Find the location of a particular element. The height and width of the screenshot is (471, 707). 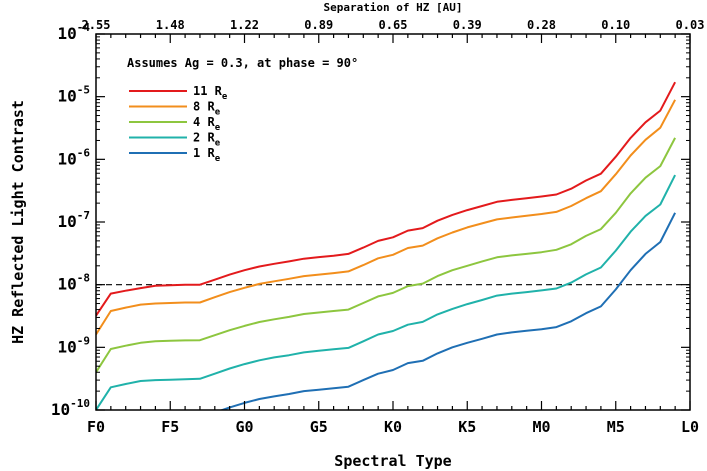

top-tick-label: 1.48 is located at coordinates (170, 25).